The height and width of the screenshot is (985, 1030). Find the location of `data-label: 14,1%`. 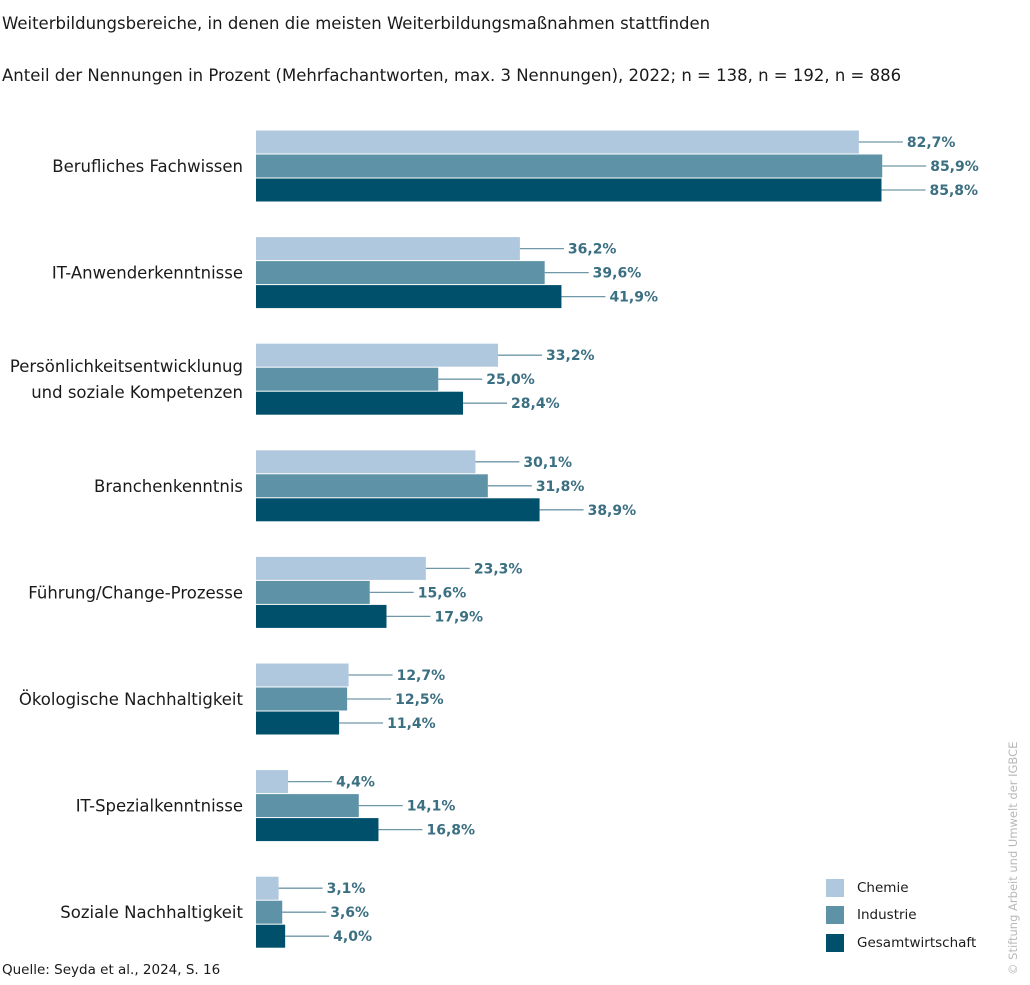

data-label: 14,1% is located at coordinates (431, 807).